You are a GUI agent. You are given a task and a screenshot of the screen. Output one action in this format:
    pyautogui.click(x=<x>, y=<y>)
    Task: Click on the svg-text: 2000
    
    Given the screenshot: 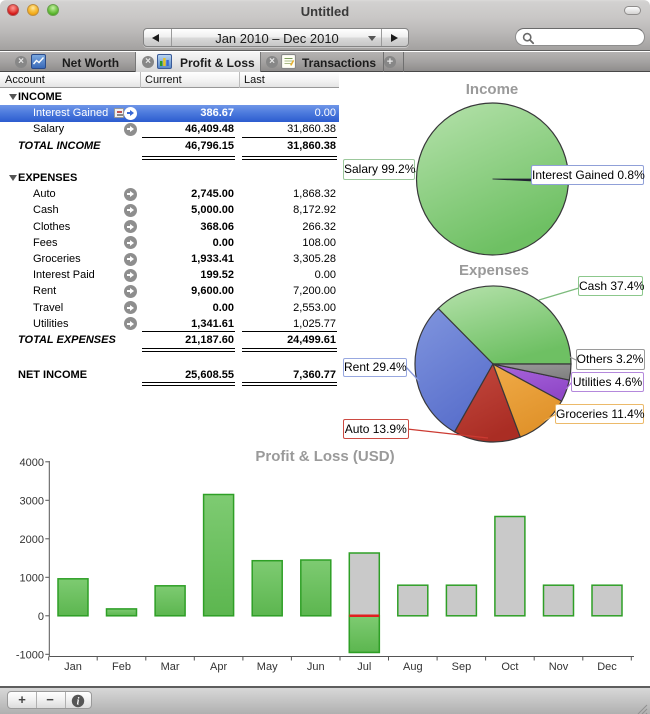 What is the action you would take?
    pyautogui.click(x=32, y=540)
    